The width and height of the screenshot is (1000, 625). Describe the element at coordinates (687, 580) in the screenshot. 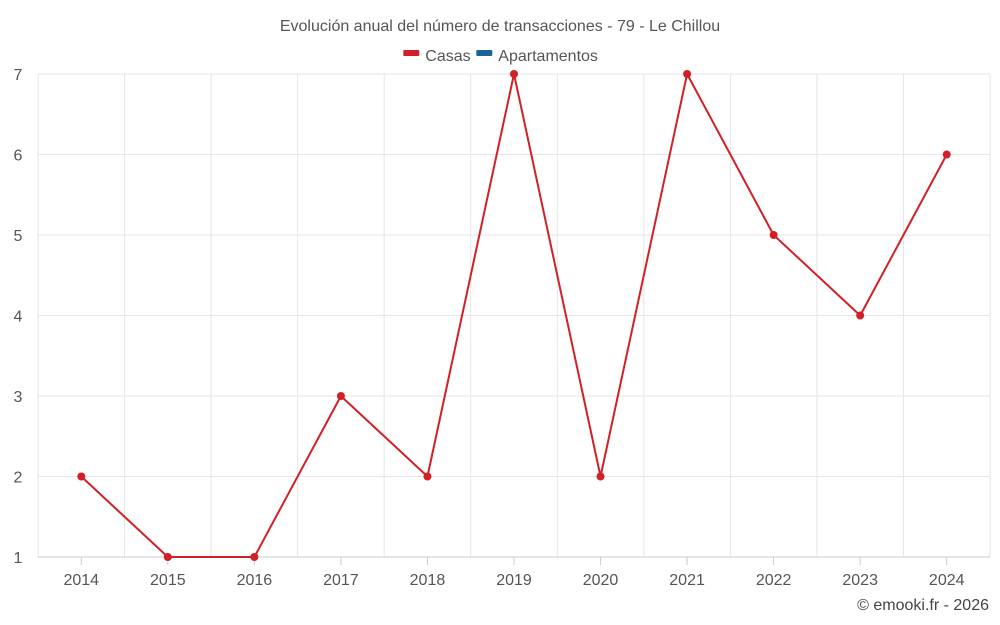

I see `x-tick-label: 2021` at that location.